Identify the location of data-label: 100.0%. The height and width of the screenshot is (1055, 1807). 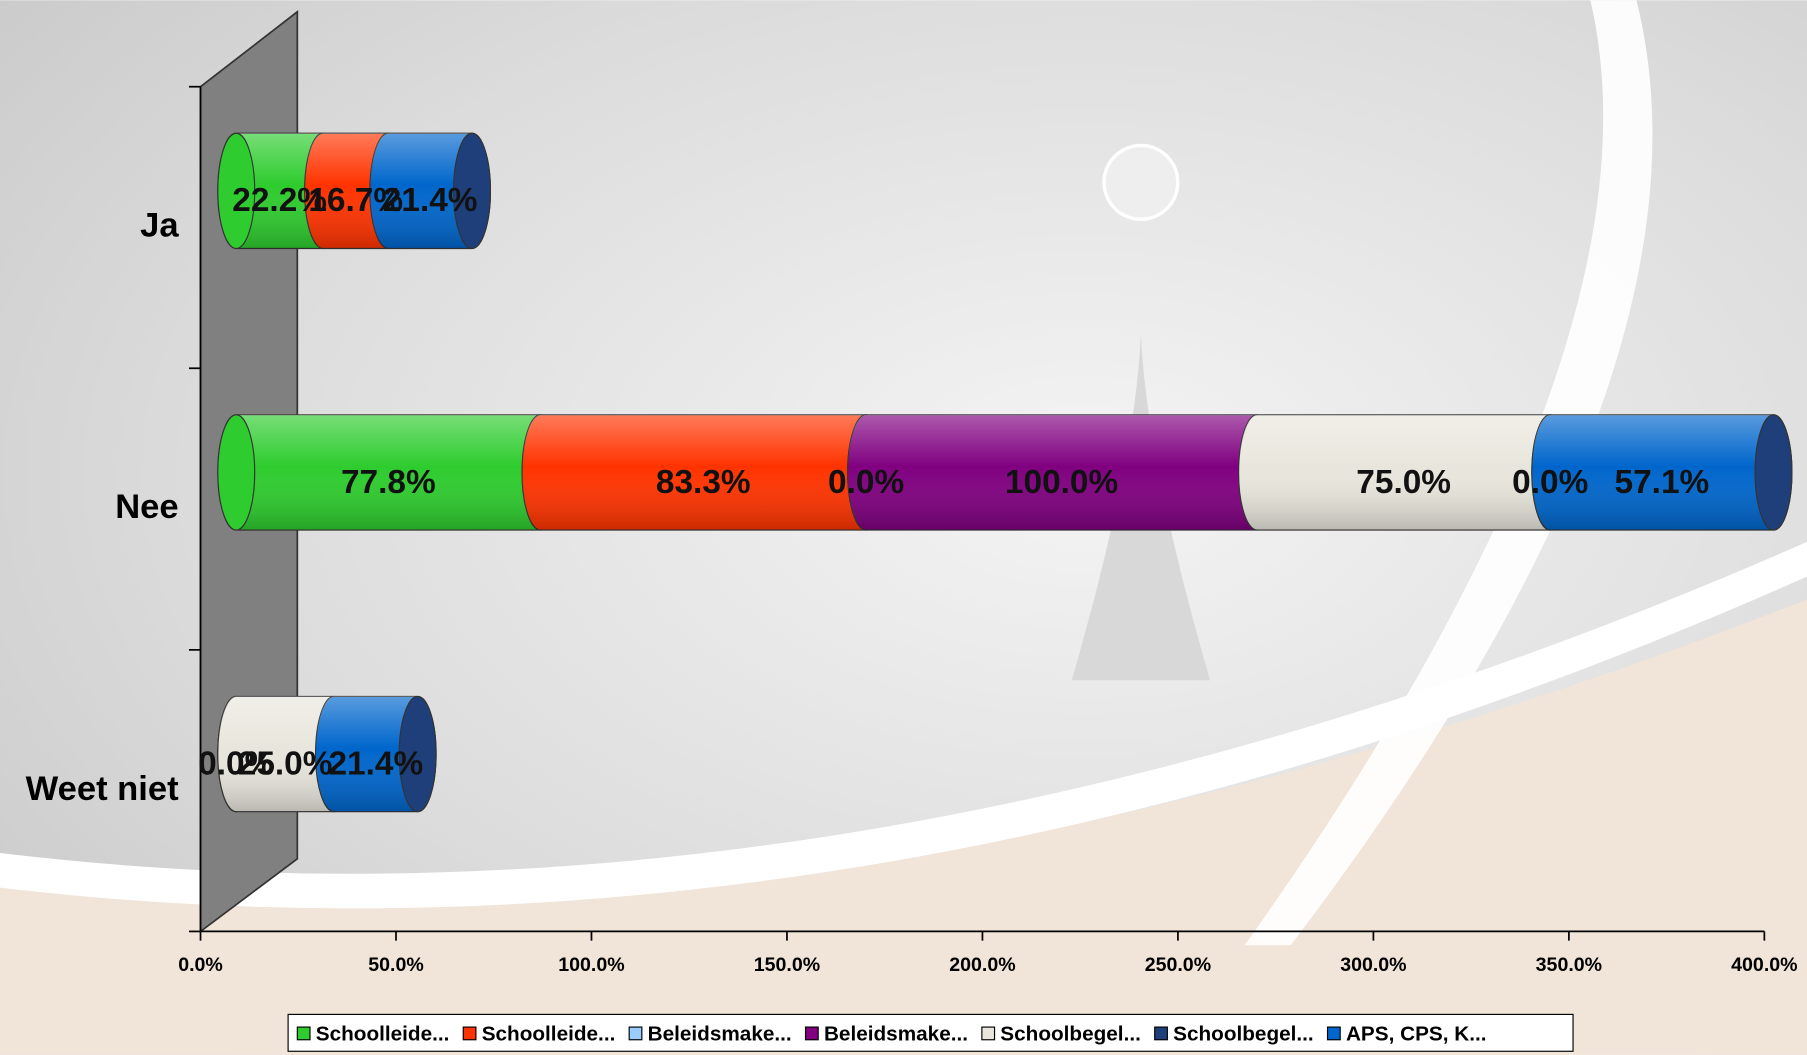
(1061, 482).